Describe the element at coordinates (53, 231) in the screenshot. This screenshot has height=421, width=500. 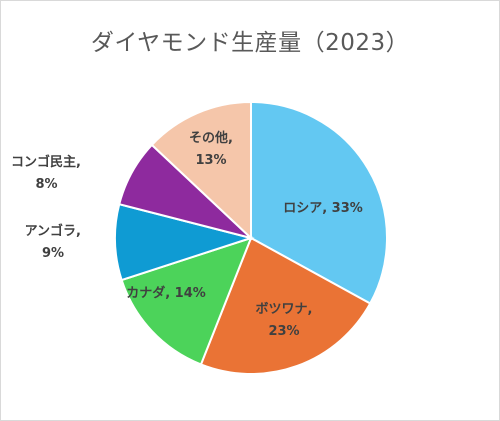
I see `data-label-category: アンゴラ,` at that location.